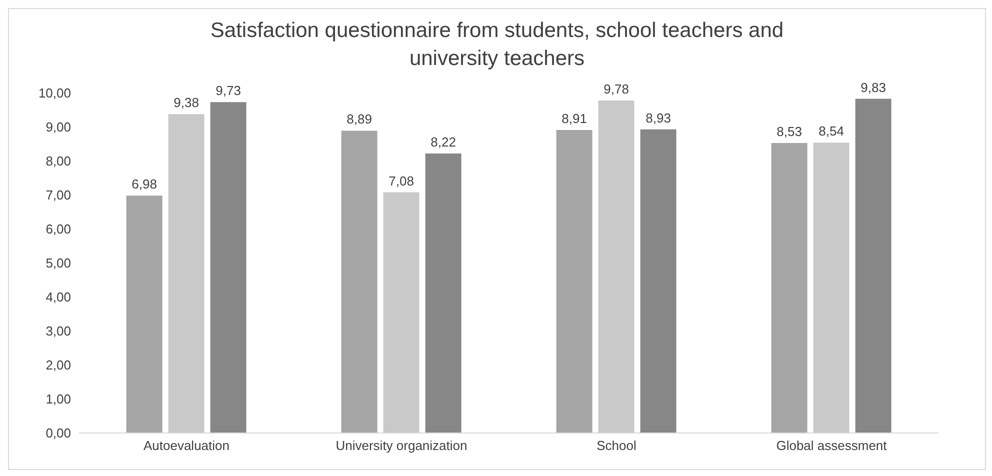 The image size is (992, 476). What do you see at coordinates (497, 45) in the screenshot?
I see `chart-title: Satisfaction questionnaire from students, school teachers and university teachers` at bounding box center [497, 45].